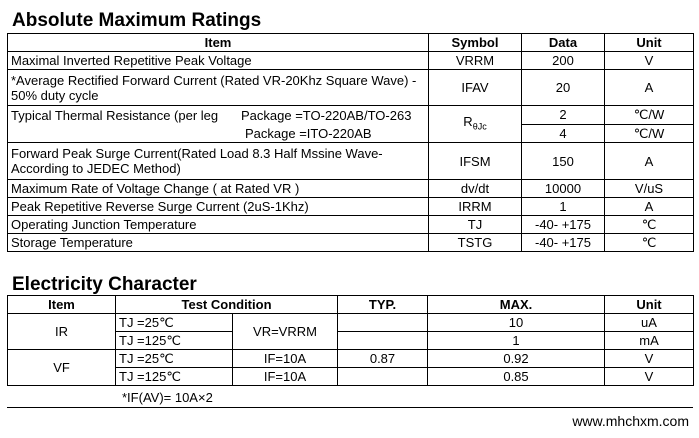 This screenshot has width=699, height=438. Describe the element at coordinates (115, 115) in the screenshot. I see `item-text: Typical Thermal Resistance (per leg` at that location.